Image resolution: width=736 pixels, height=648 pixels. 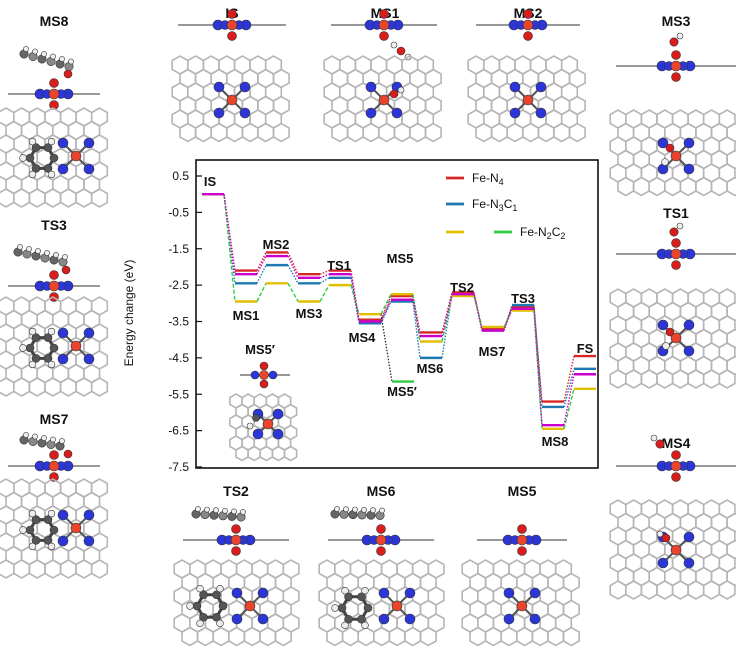 I want to click on structure-ts1, so click(x=672, y=305).